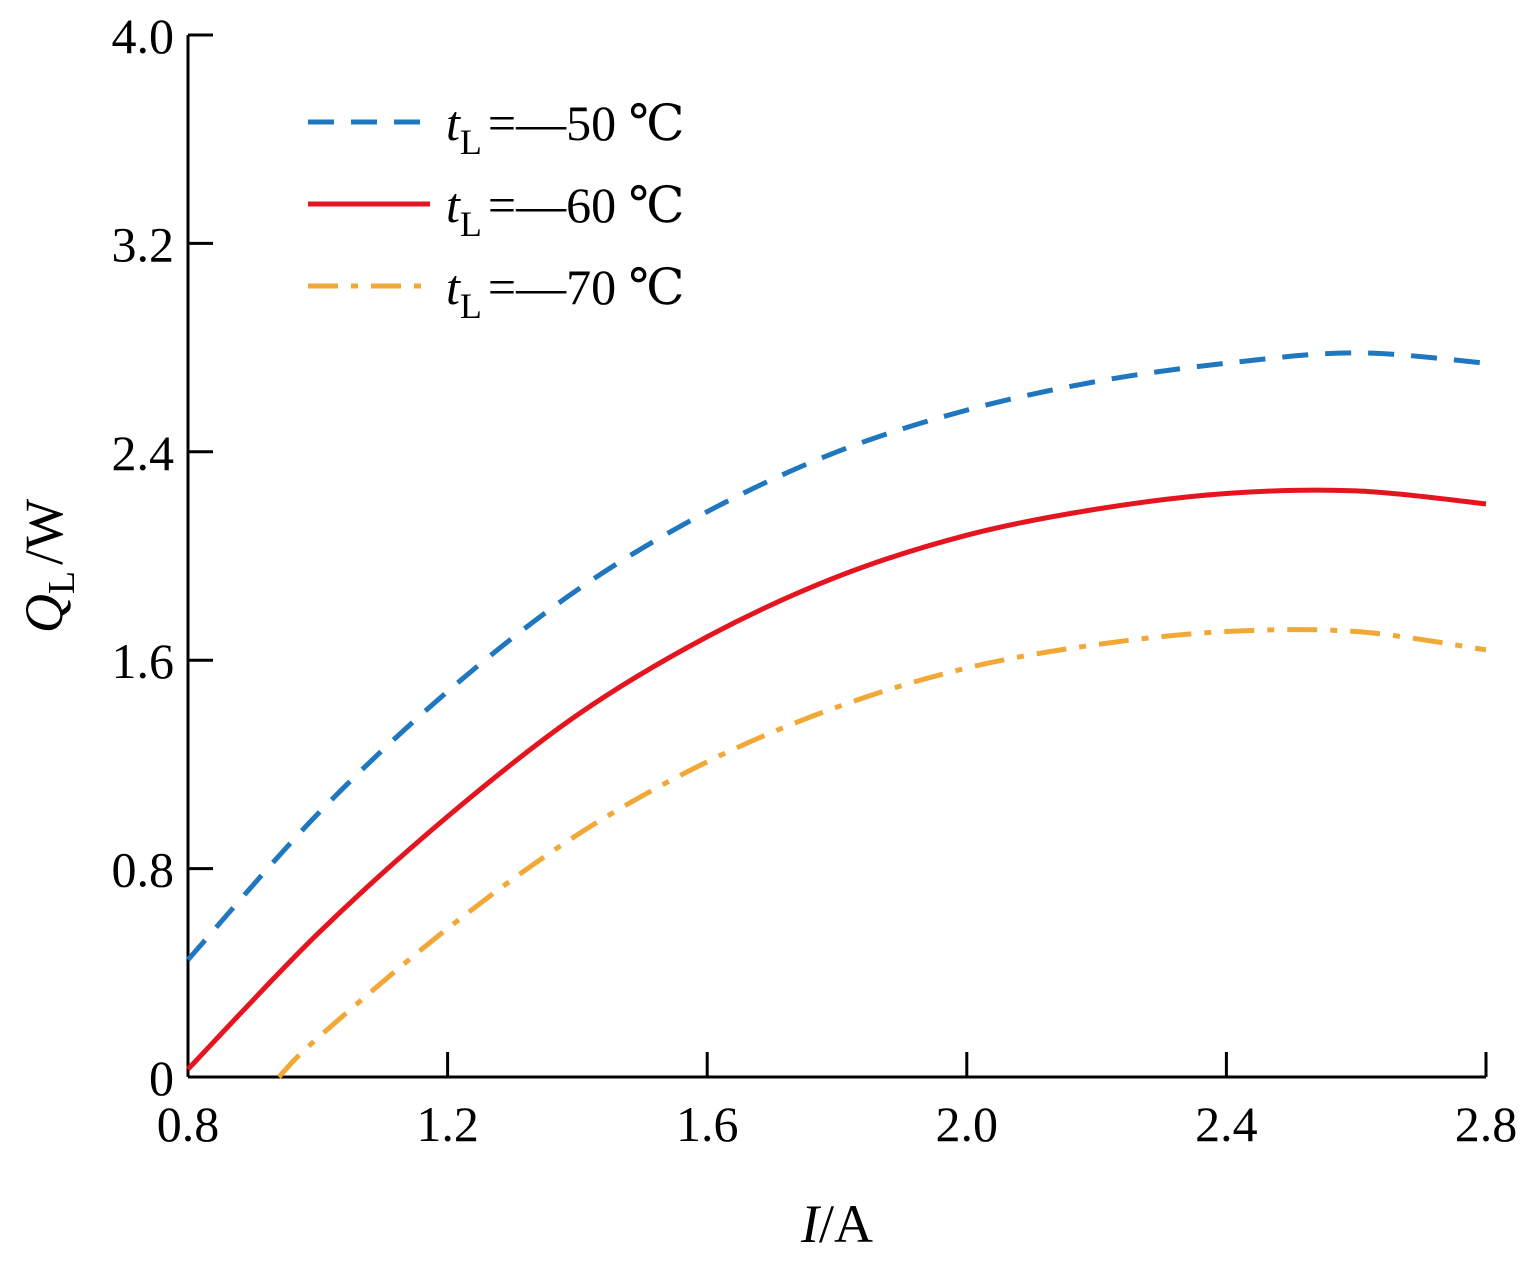  Describe the element at coordinates (188, 1124) in the screenshot. I see `x-tick-label: 0.8` at that location.